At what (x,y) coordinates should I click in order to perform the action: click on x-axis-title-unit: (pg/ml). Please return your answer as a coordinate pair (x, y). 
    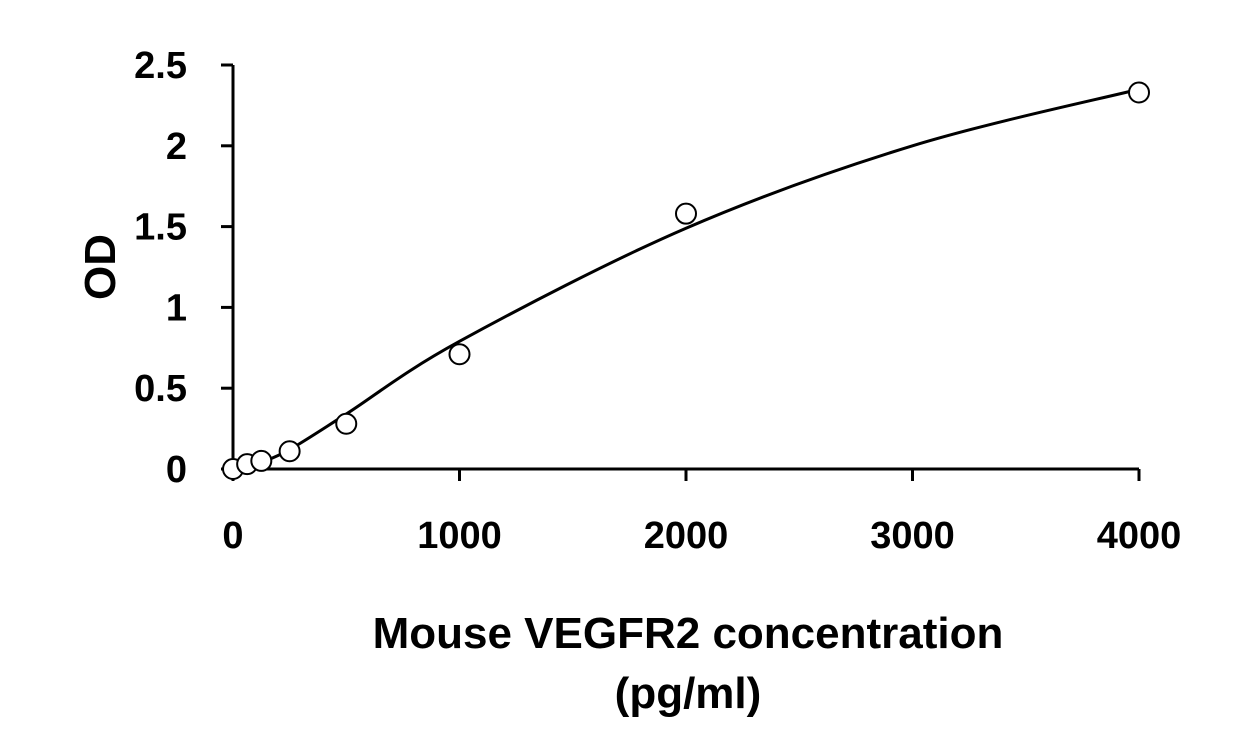
    Looking at the image, I should click on (688, 693).